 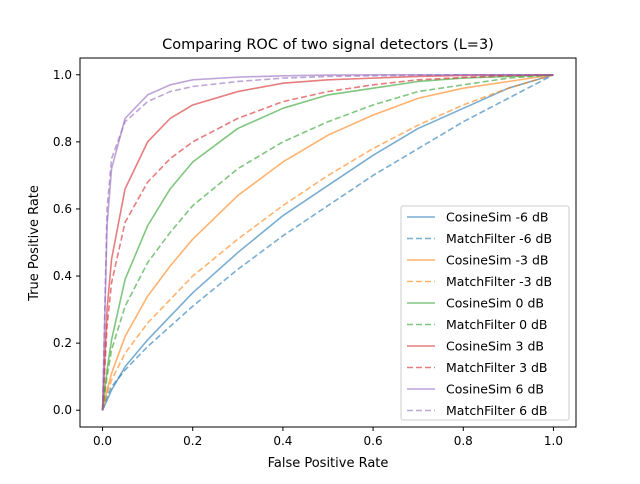 What do you see at coordinates (102, 441) in the screenshot?
I see `x-tick-label-0: 0.0` at bounding box center [102, 441].